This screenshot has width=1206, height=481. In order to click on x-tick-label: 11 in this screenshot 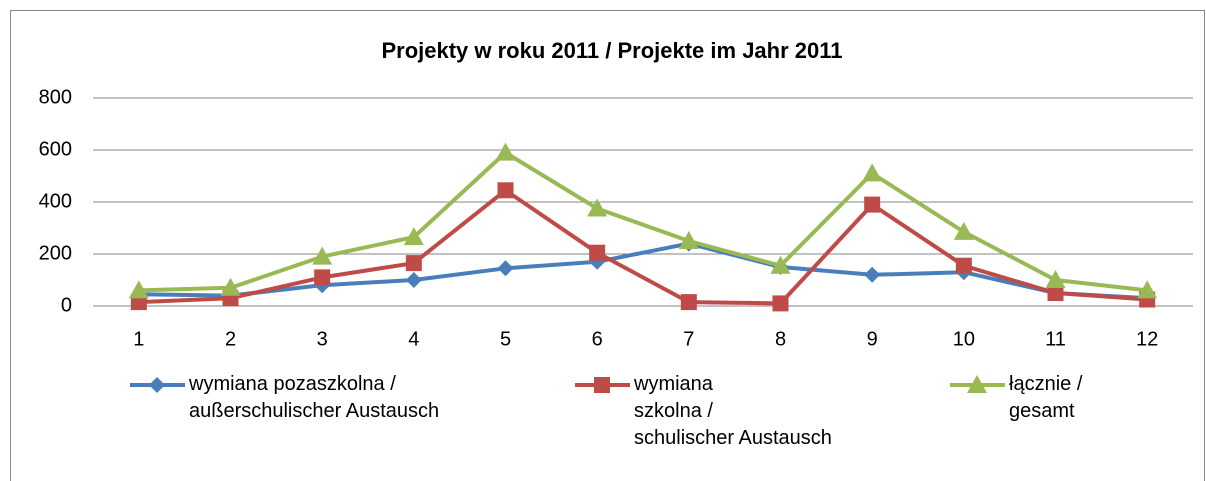, I will do `click(1055, 339)`.